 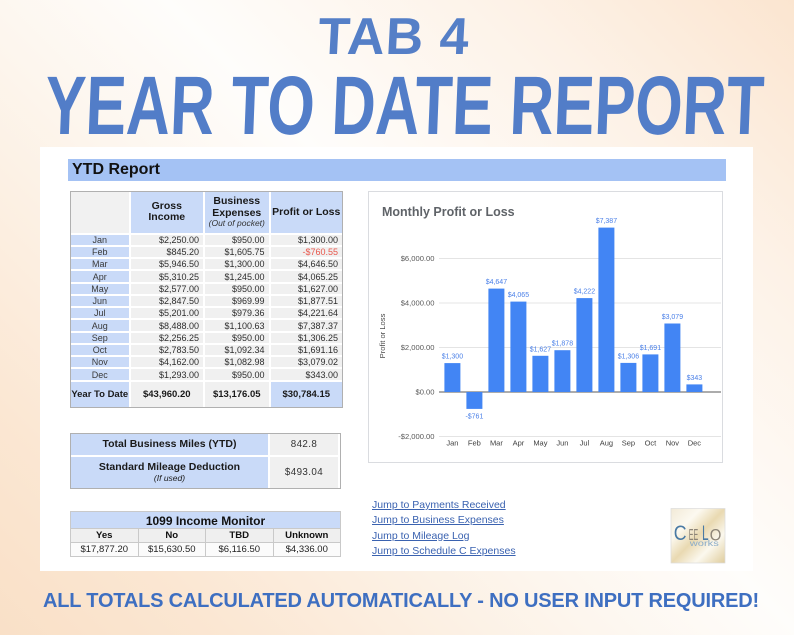 What do you see at coordinates (562, 443) in the screenshot?
I see `svg-text: Jun` at bounding box center [562, 443].